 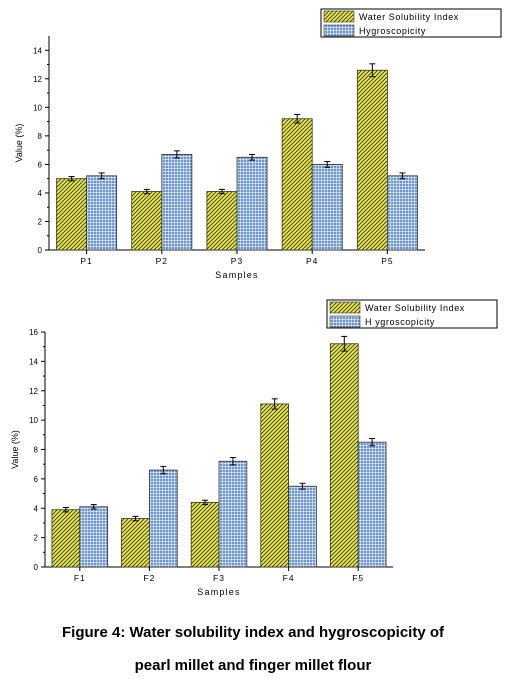 What do you see at coordinates (33, 391) in the screenshot?
I see `finger-chart-y-tick-label: 12` at bounding box center [33, 391].